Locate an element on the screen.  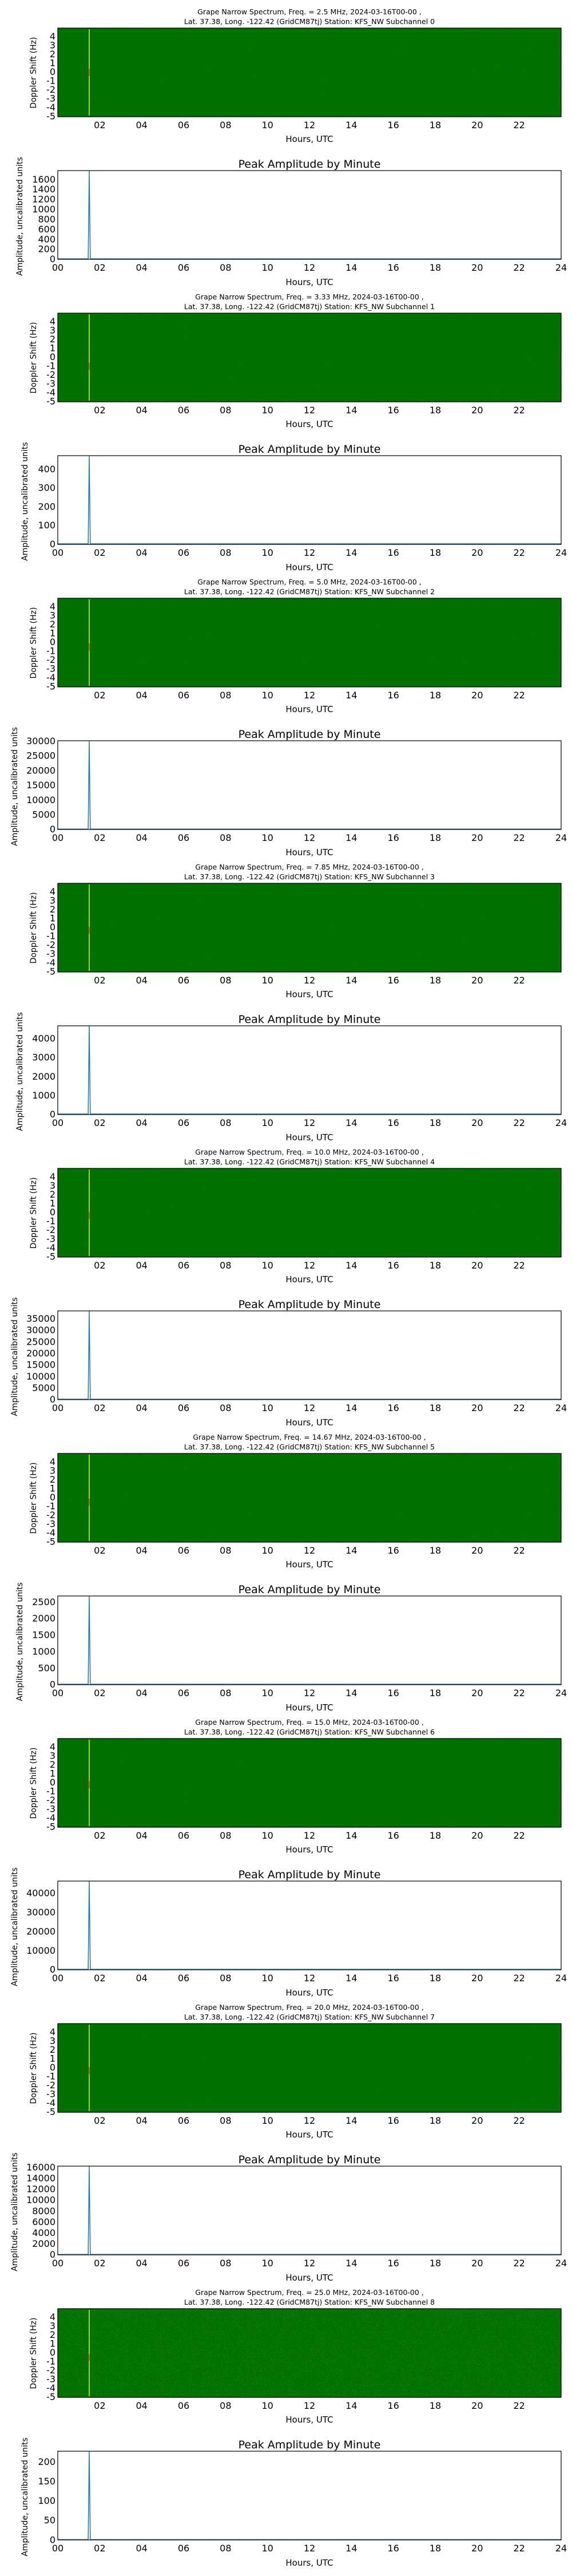
peak-plot-frame is located at coordinates (309, 2210).